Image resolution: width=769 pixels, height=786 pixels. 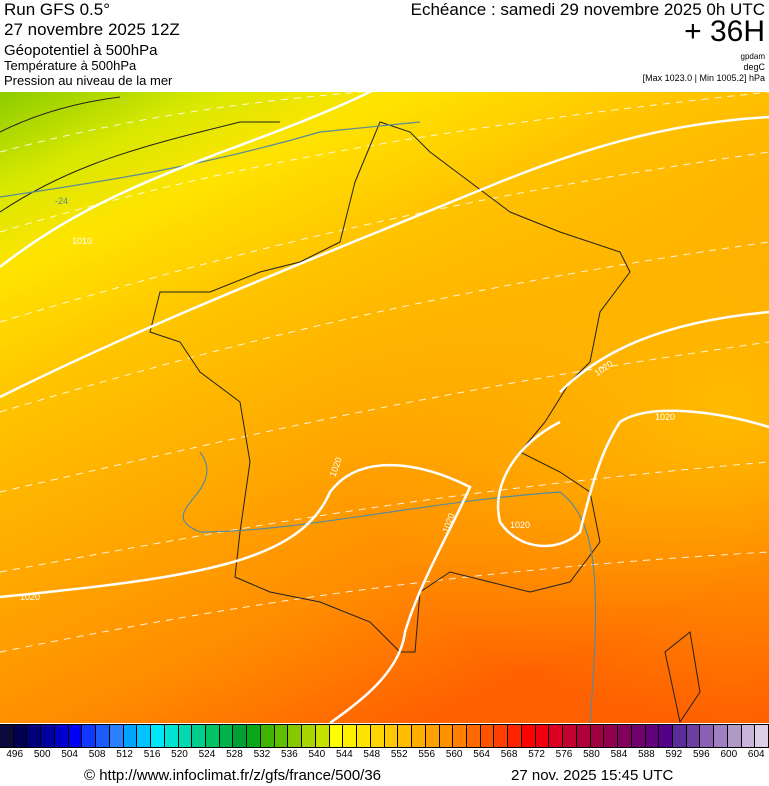 I want to click on pressure-range: [Max 1023.0 | Min 1005.2] hPa, so click(x=703, y=78).